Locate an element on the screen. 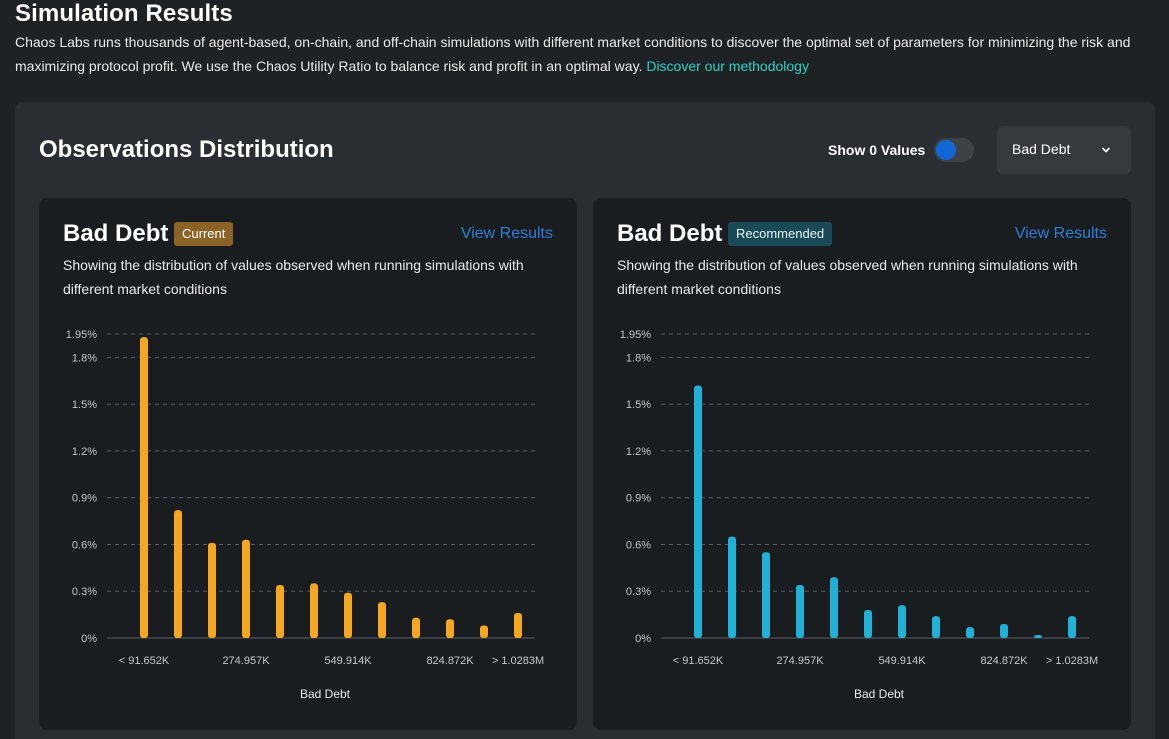  show-zero-toggle is located at coordinates (954, 150).